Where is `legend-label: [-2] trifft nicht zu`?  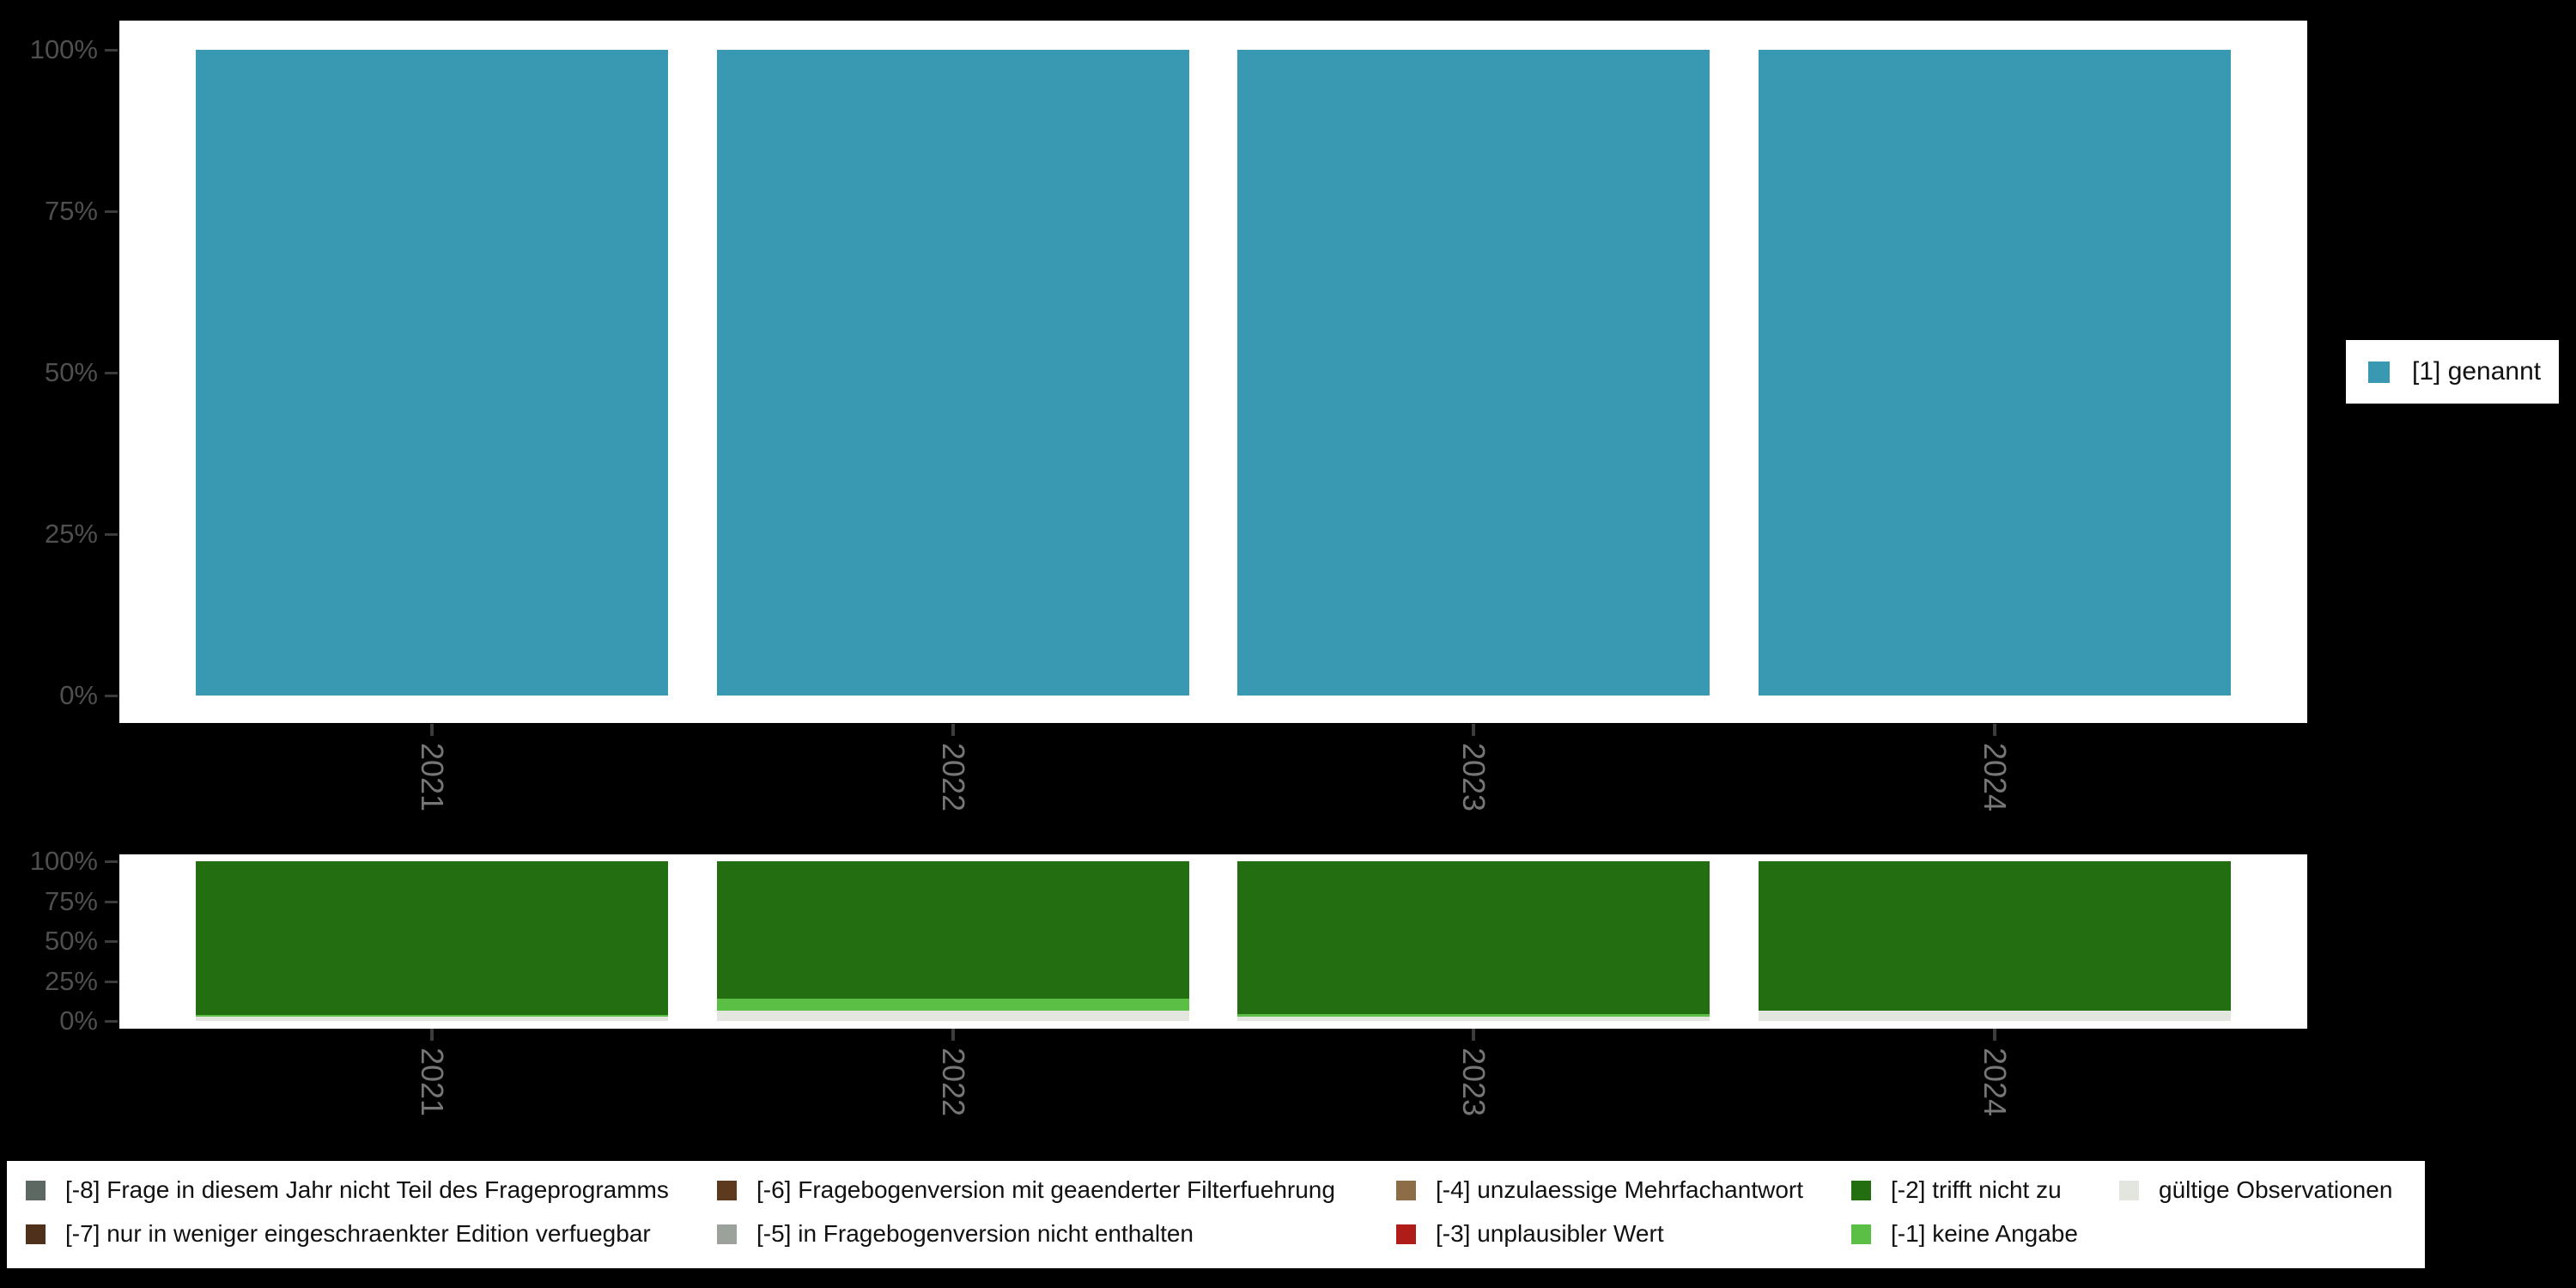 legend-label: [-2] trifft nicht zu is located at coordinates (1976, 1189).